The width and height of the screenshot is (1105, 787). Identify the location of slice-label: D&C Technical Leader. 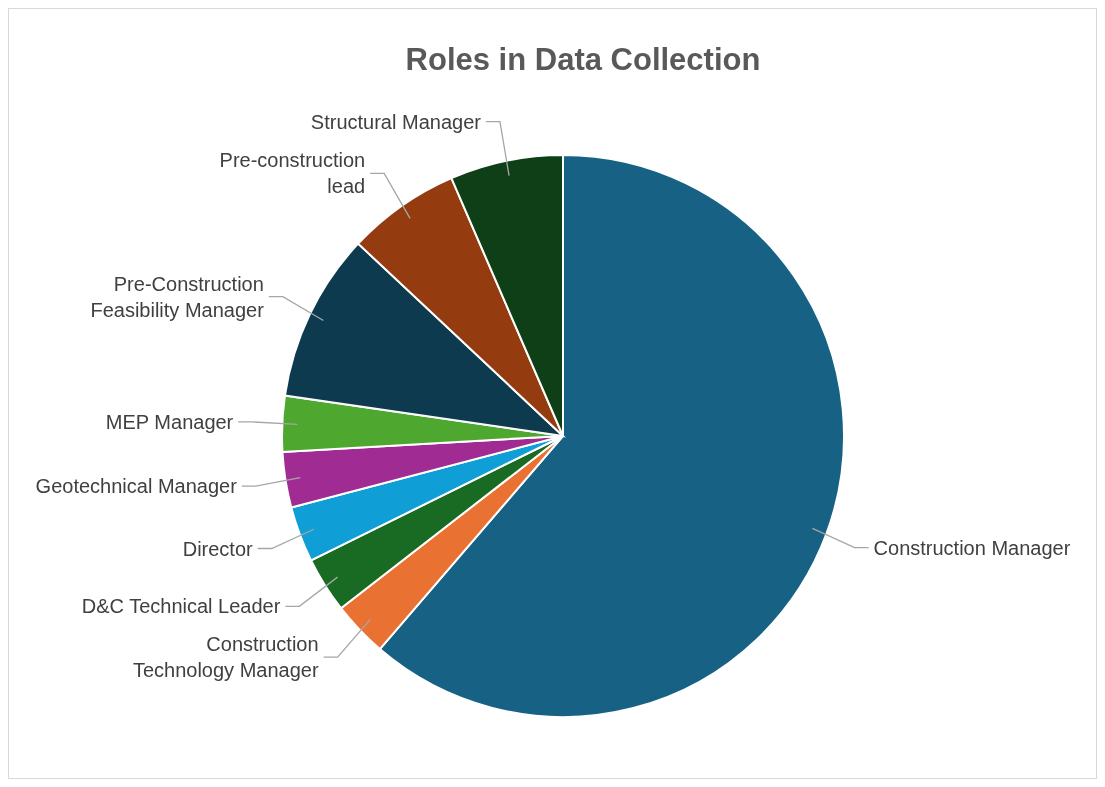
(181, 606).